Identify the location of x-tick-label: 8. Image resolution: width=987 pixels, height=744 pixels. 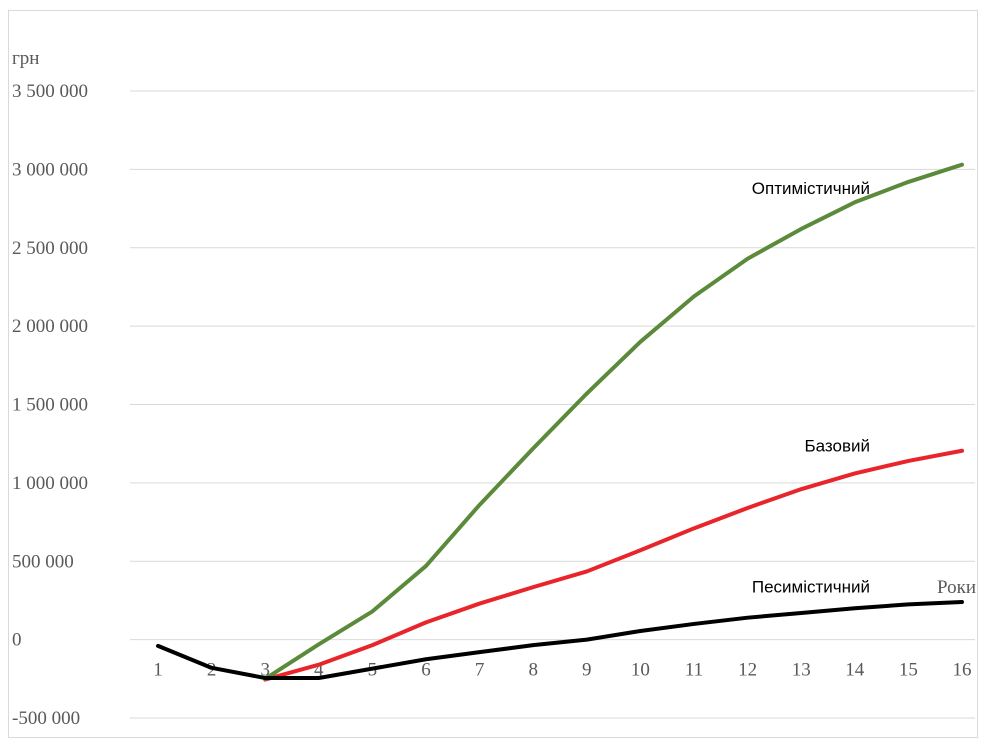
(533, 670).